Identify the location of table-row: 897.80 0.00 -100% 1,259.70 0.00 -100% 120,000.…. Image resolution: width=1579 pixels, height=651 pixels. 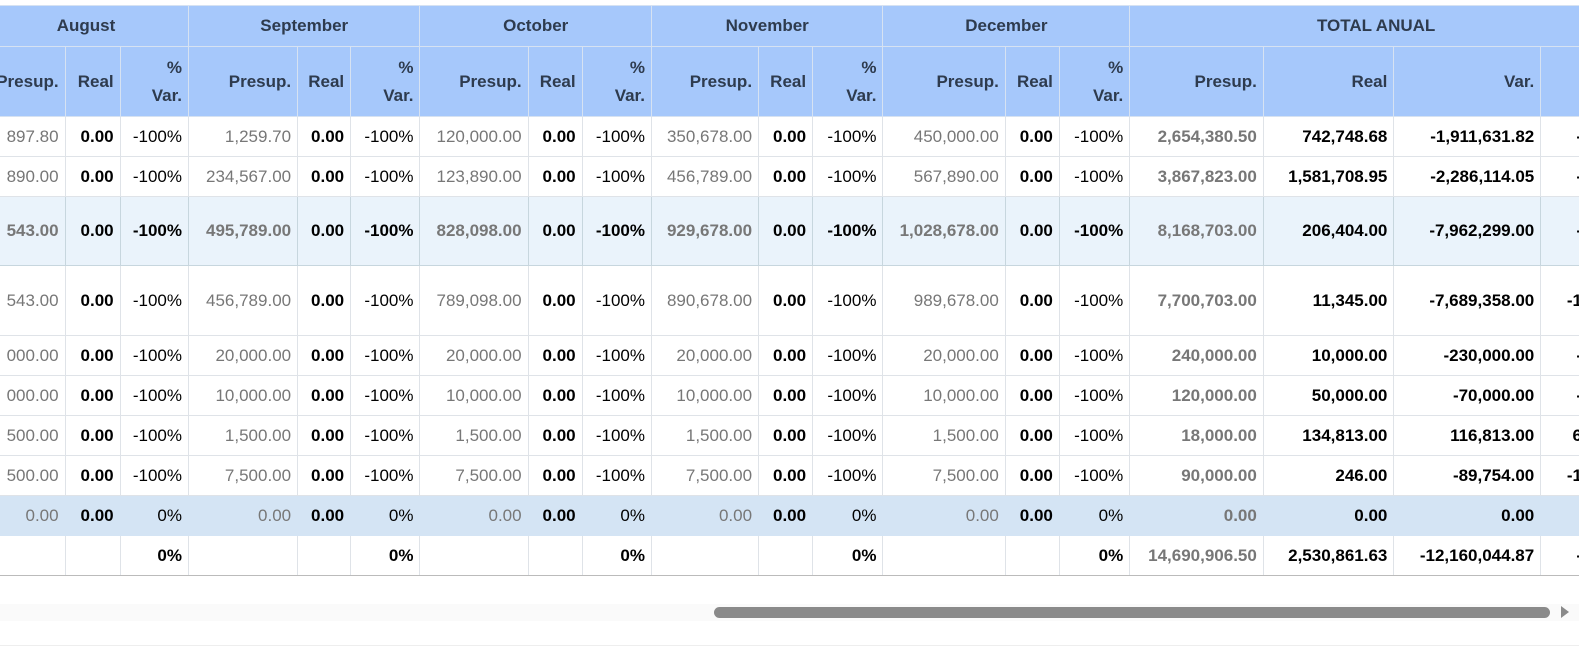
(789, 136).